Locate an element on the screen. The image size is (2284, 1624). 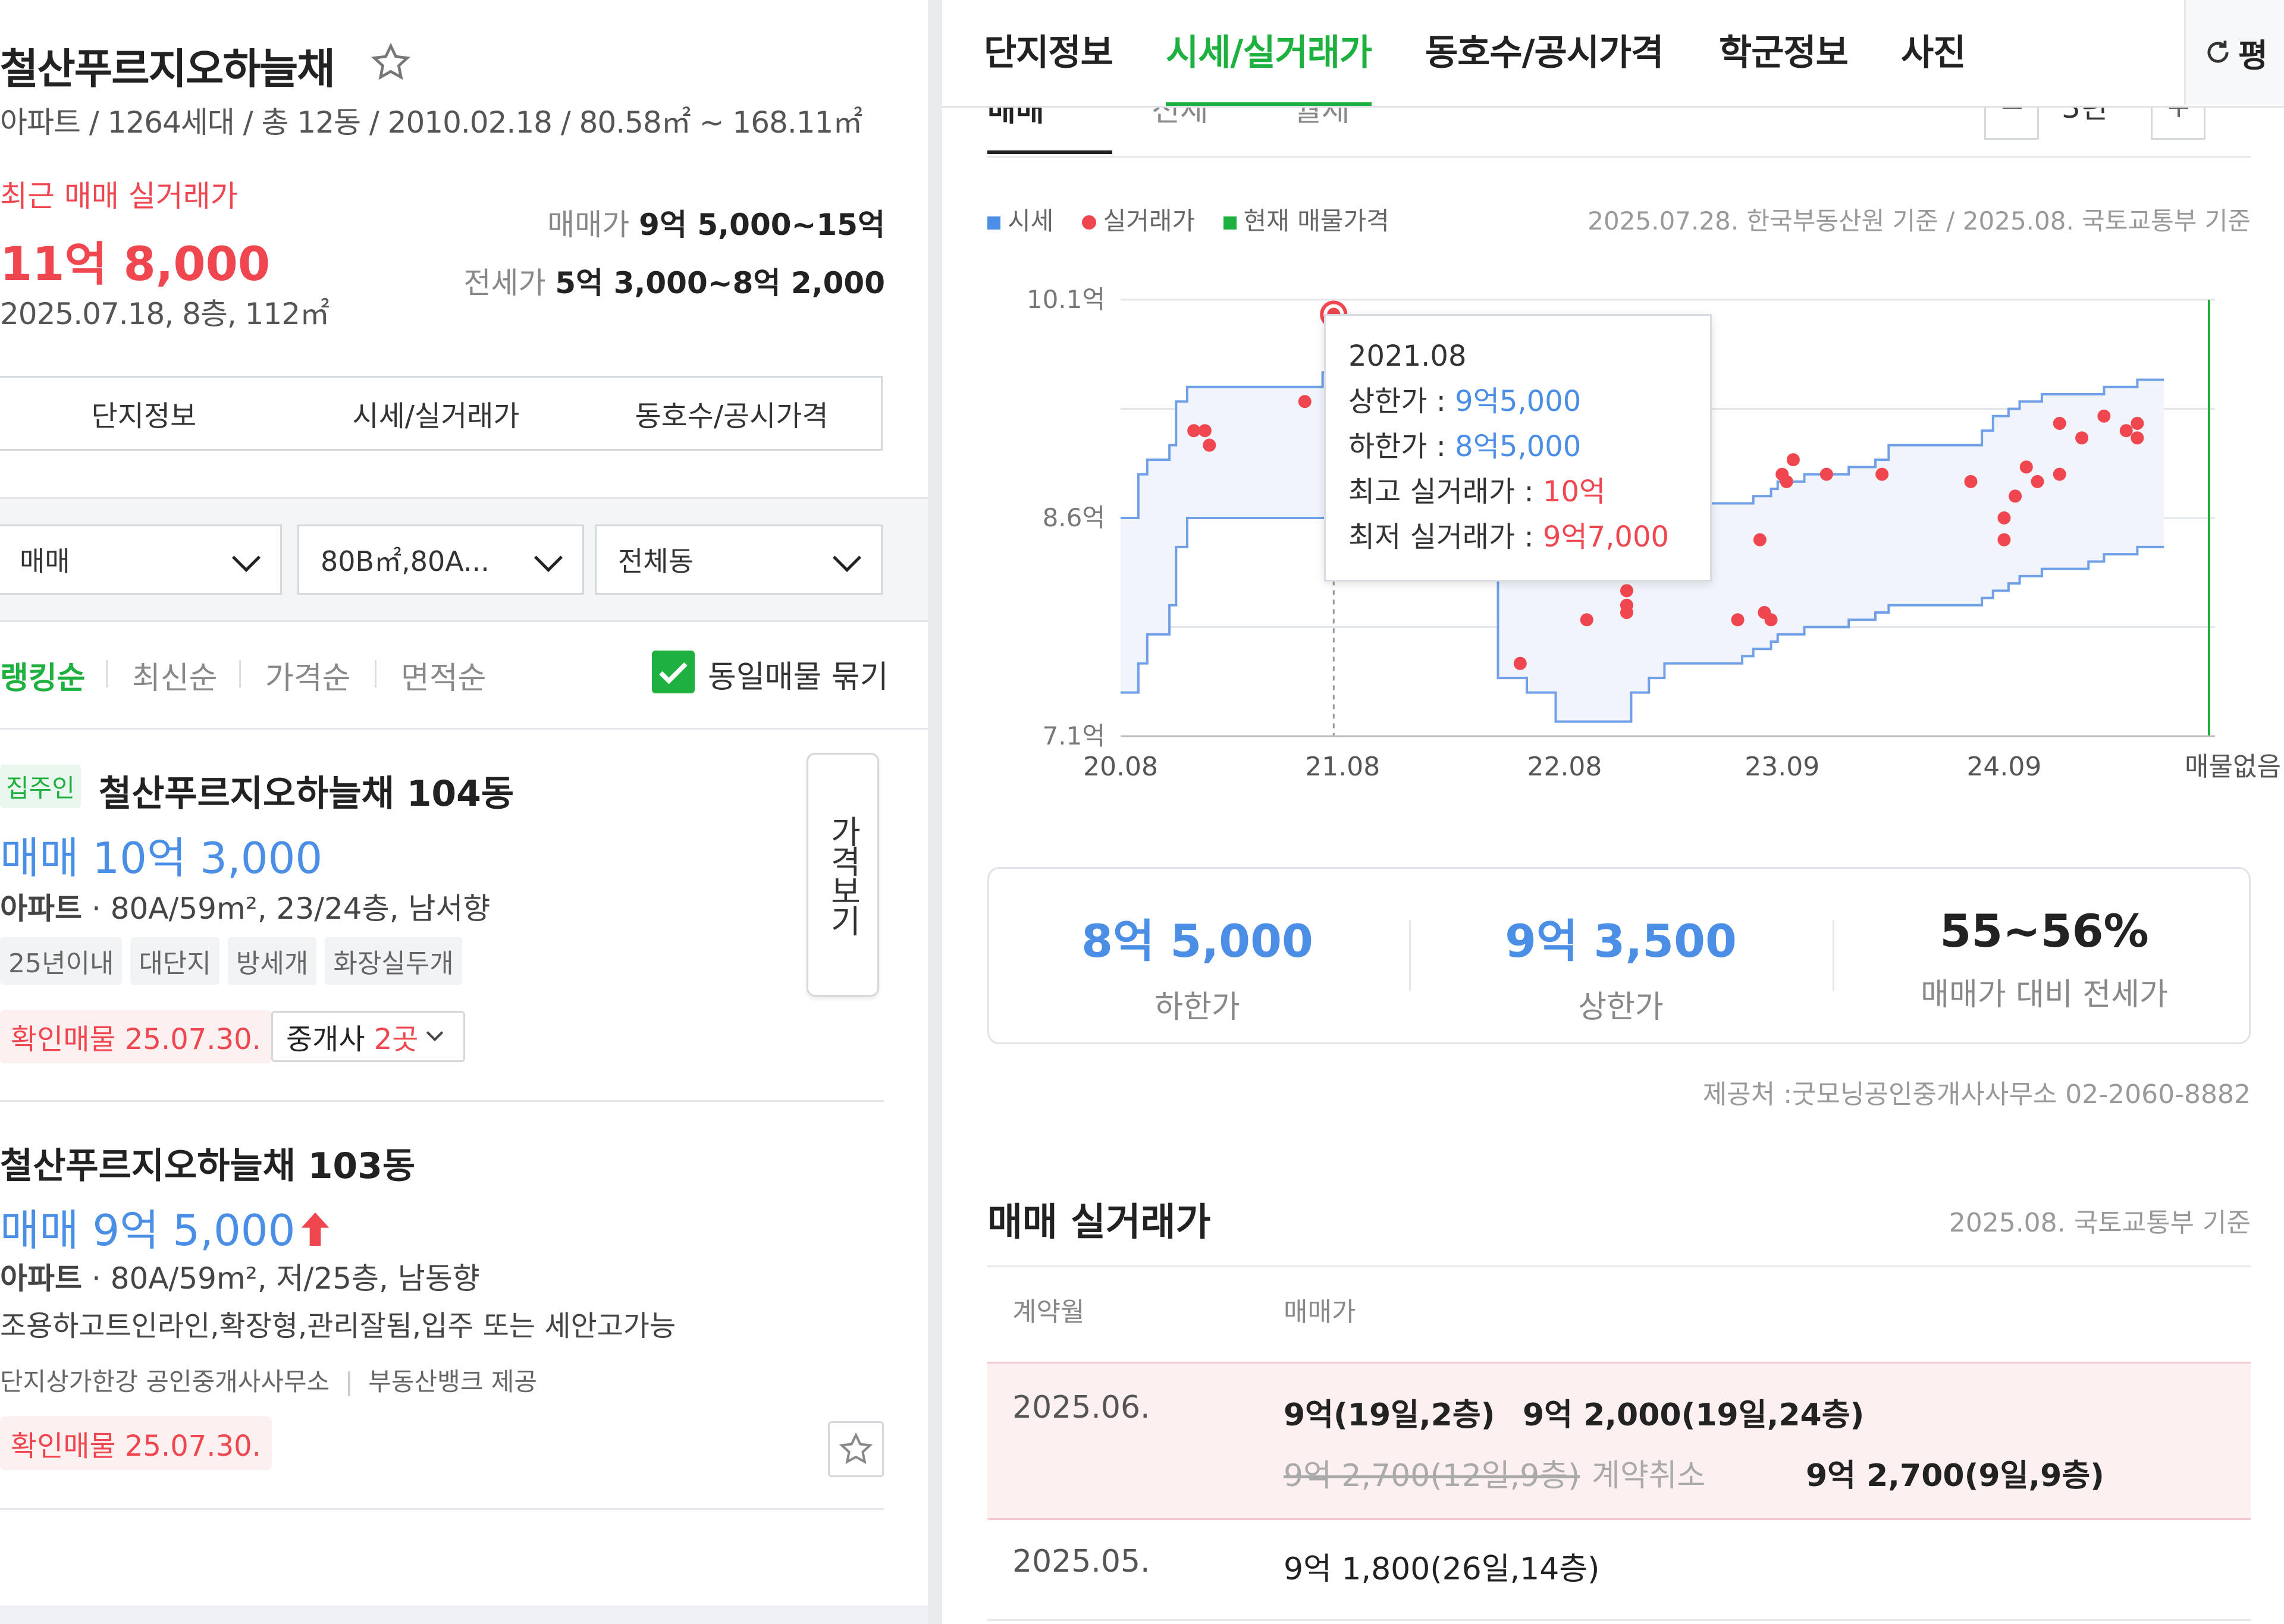
sale-range-value: 9억 5,000~15억 is located at coordinates (762, 225).